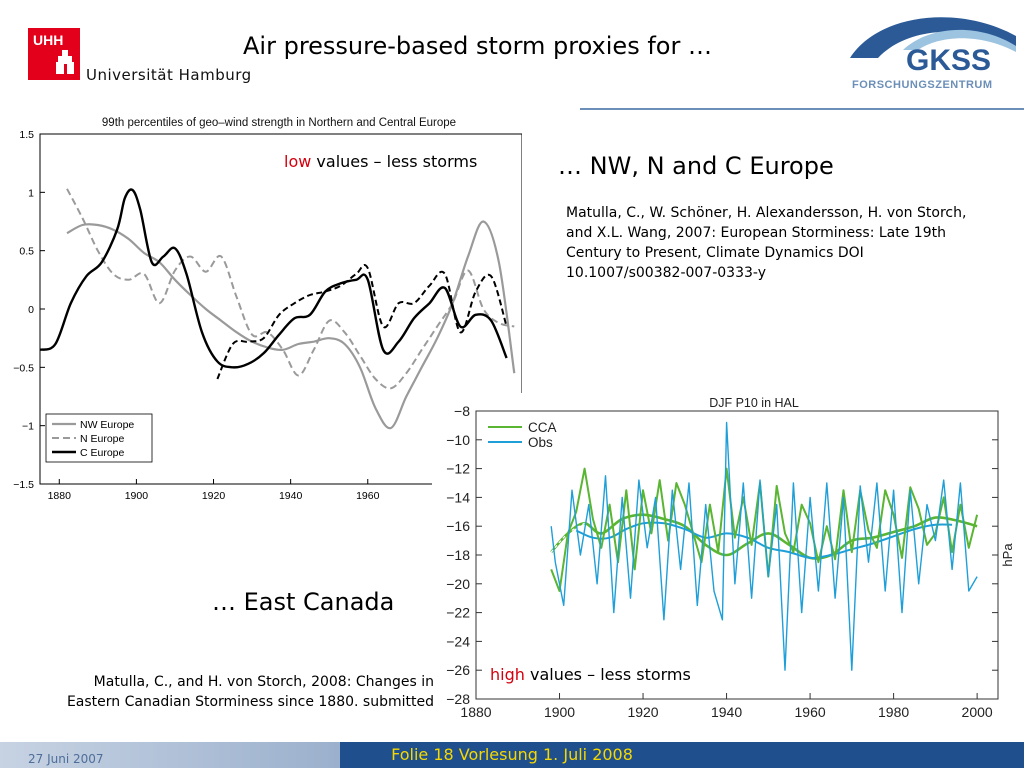  What do you see at coordinates (607, 674) in the screenshot?
I see `canada-note-rest: values – less storms` at bounding box center [607, 674].